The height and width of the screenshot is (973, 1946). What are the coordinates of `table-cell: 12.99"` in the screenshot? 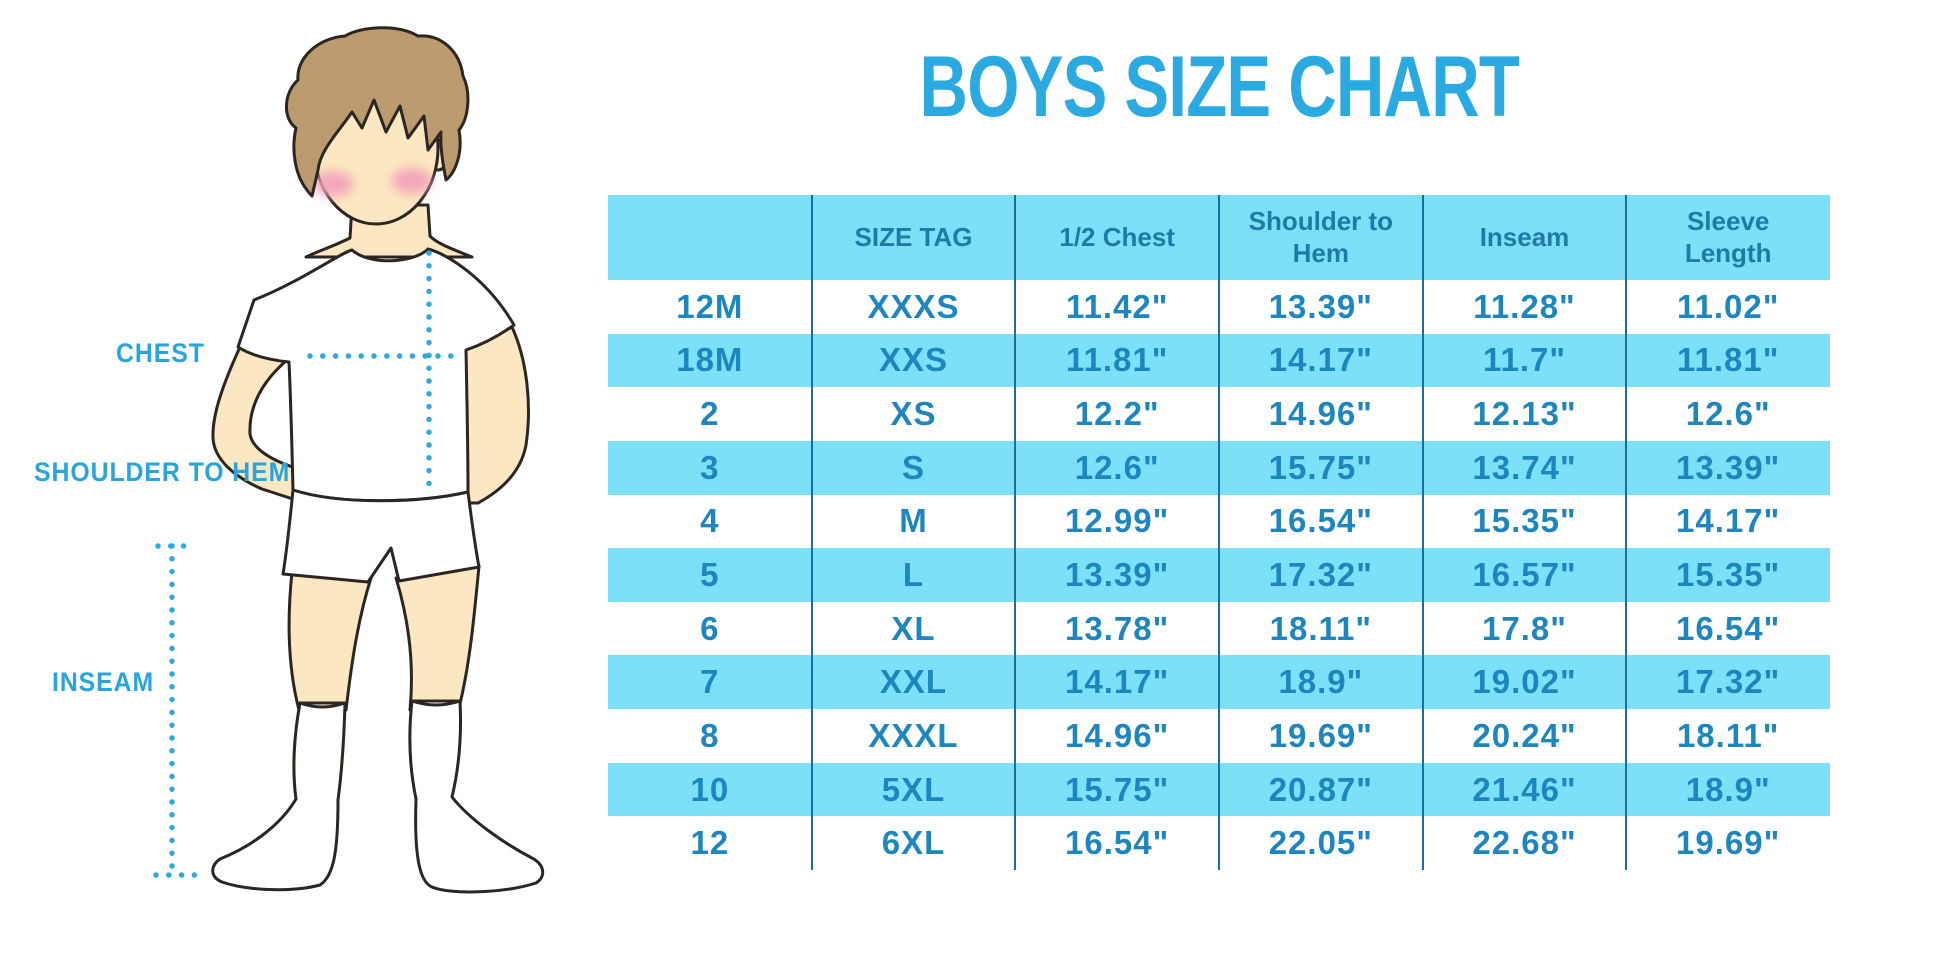 It's located at (1117, 521).